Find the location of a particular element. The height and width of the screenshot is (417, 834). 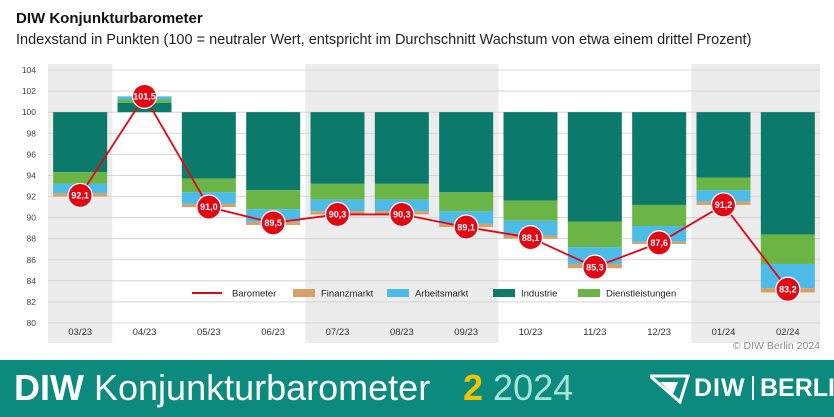

y-tick-label: 84 is located at coordinates (32, 281).